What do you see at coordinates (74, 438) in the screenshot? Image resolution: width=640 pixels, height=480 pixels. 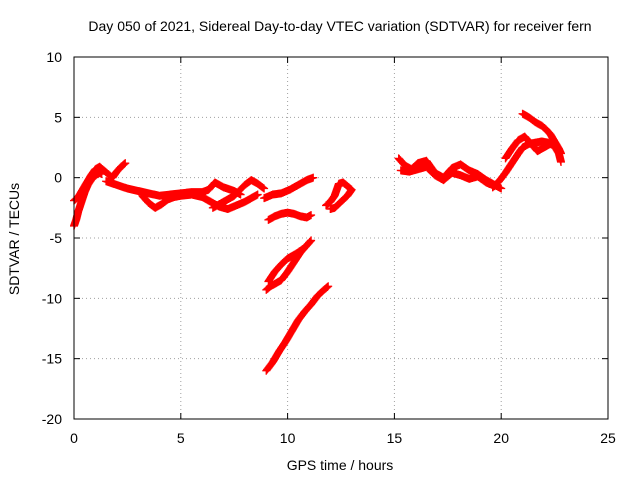 I see `x-tick-label: 0` at bounding box center [74, 438].